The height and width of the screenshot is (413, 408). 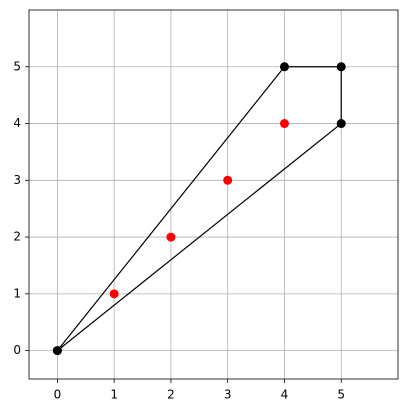 I want to click on y-tick-label: 0, so click(x=17, y=350).